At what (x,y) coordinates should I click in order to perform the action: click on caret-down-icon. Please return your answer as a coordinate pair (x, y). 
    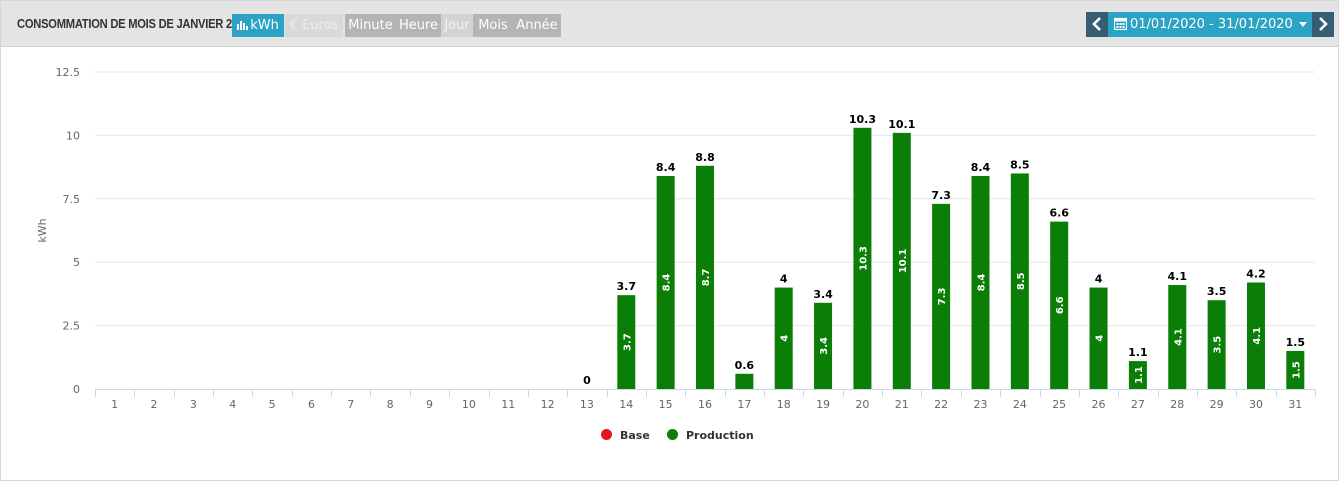
    Looking at the image, I should click on (1302, 24).